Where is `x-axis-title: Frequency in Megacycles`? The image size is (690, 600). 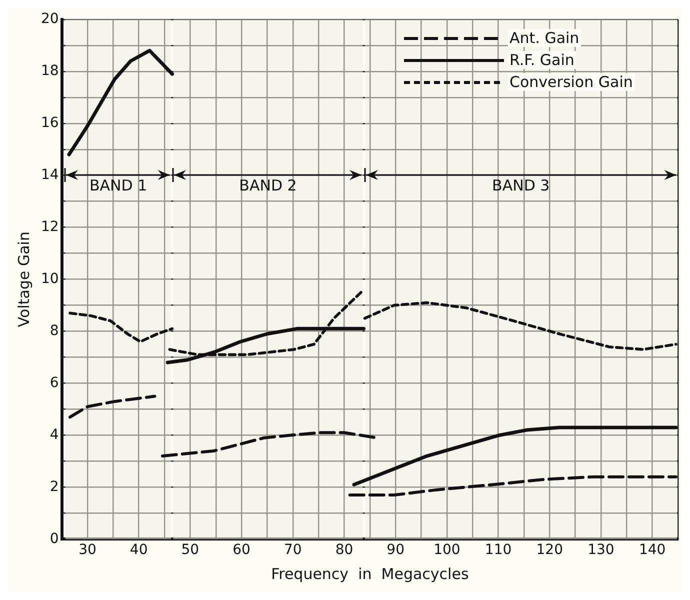 x-axis-title: Frequency in Megacycles is located at coordinates (370, 573).